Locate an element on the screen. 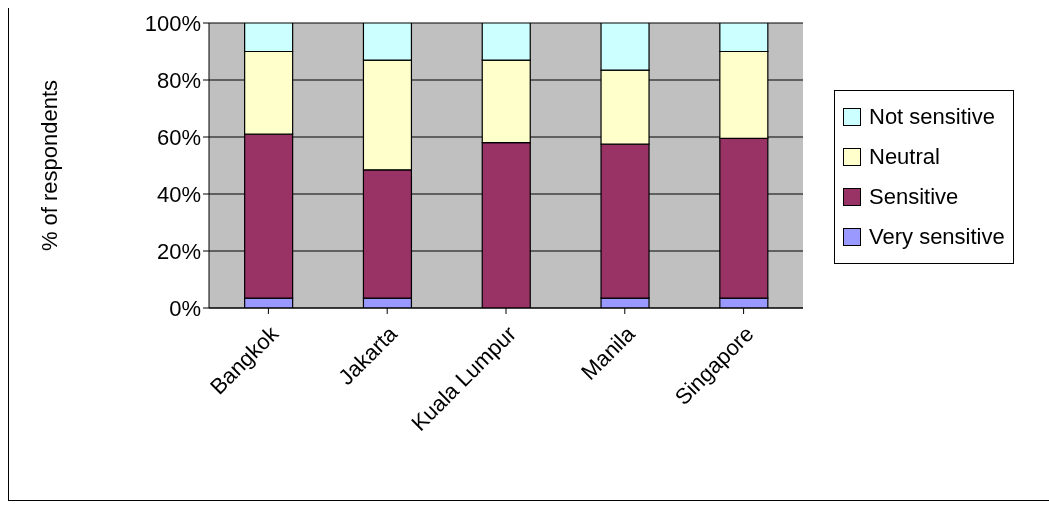  y-tick-label: 40% is located at coordinates (178, 194).